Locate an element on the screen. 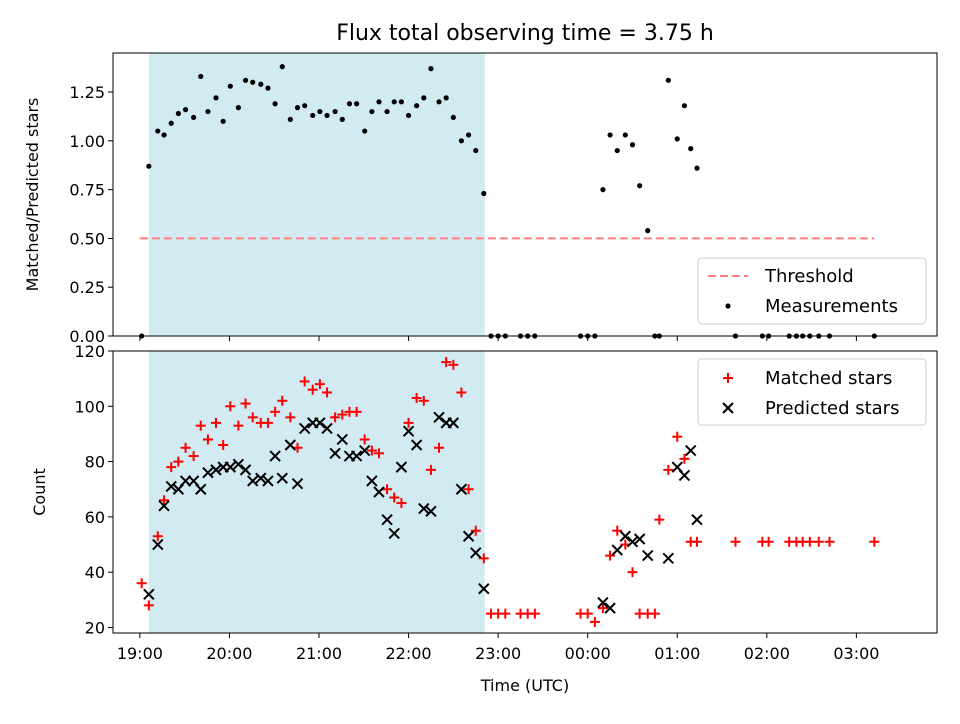  x-tick-label: 02:00 is located at coordinates (767, 653).